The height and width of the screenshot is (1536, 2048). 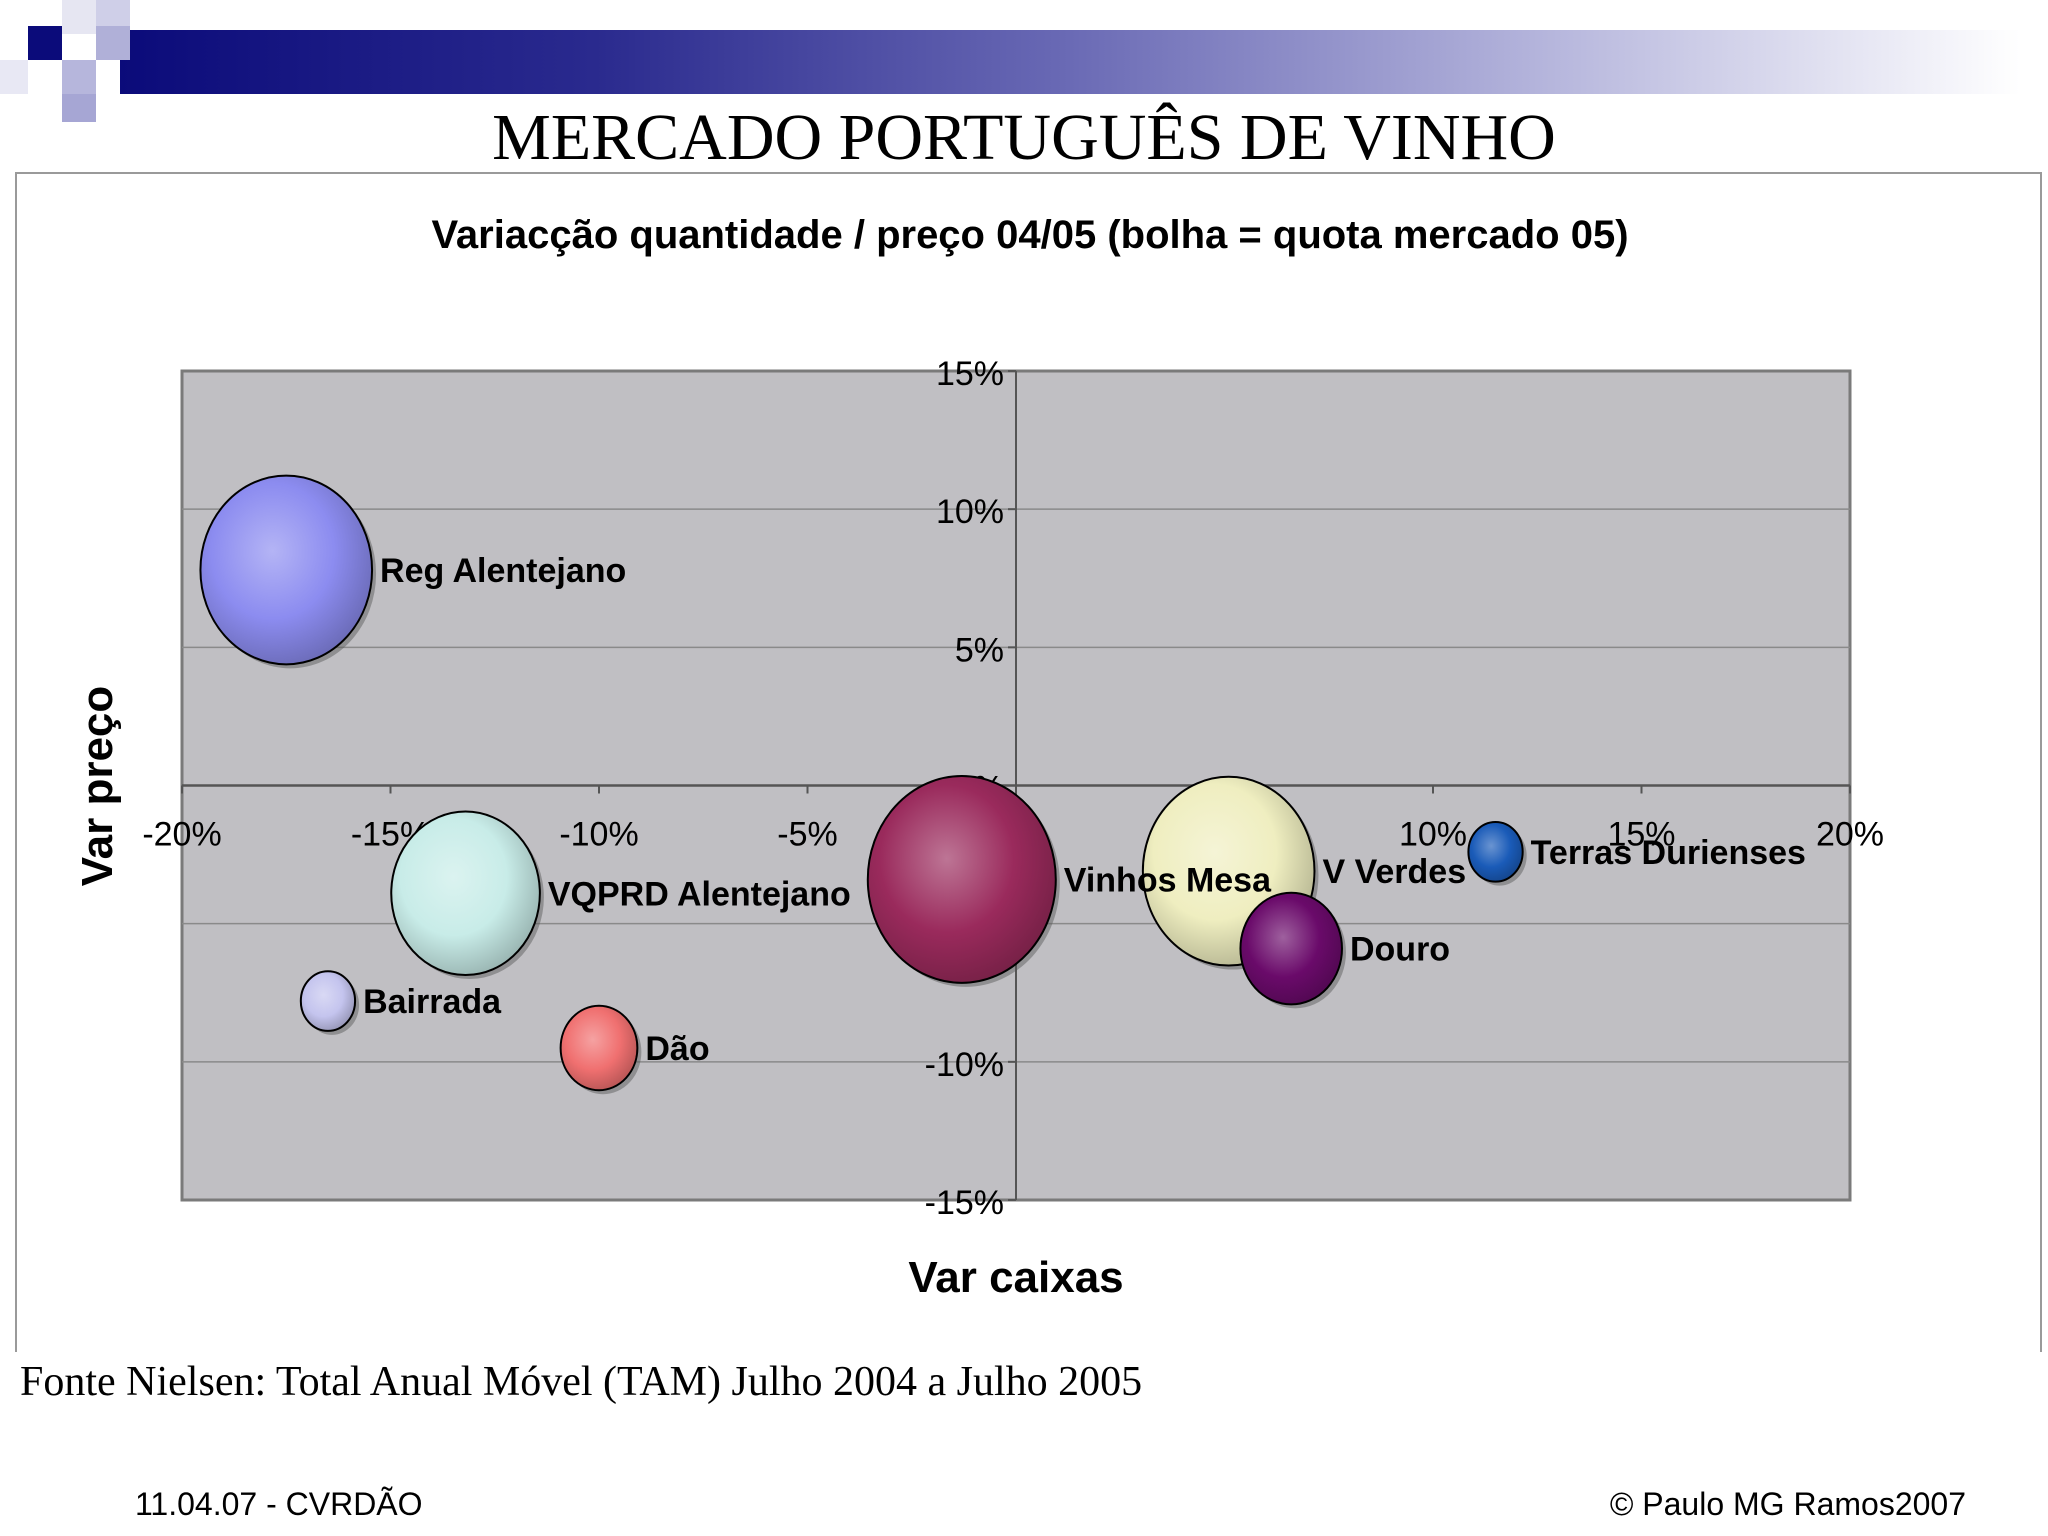 What do you see at coordinates (432, 1002) in the screenshot?
I see `bubble-label: Bairrada` at bounding box center [432, 1002].